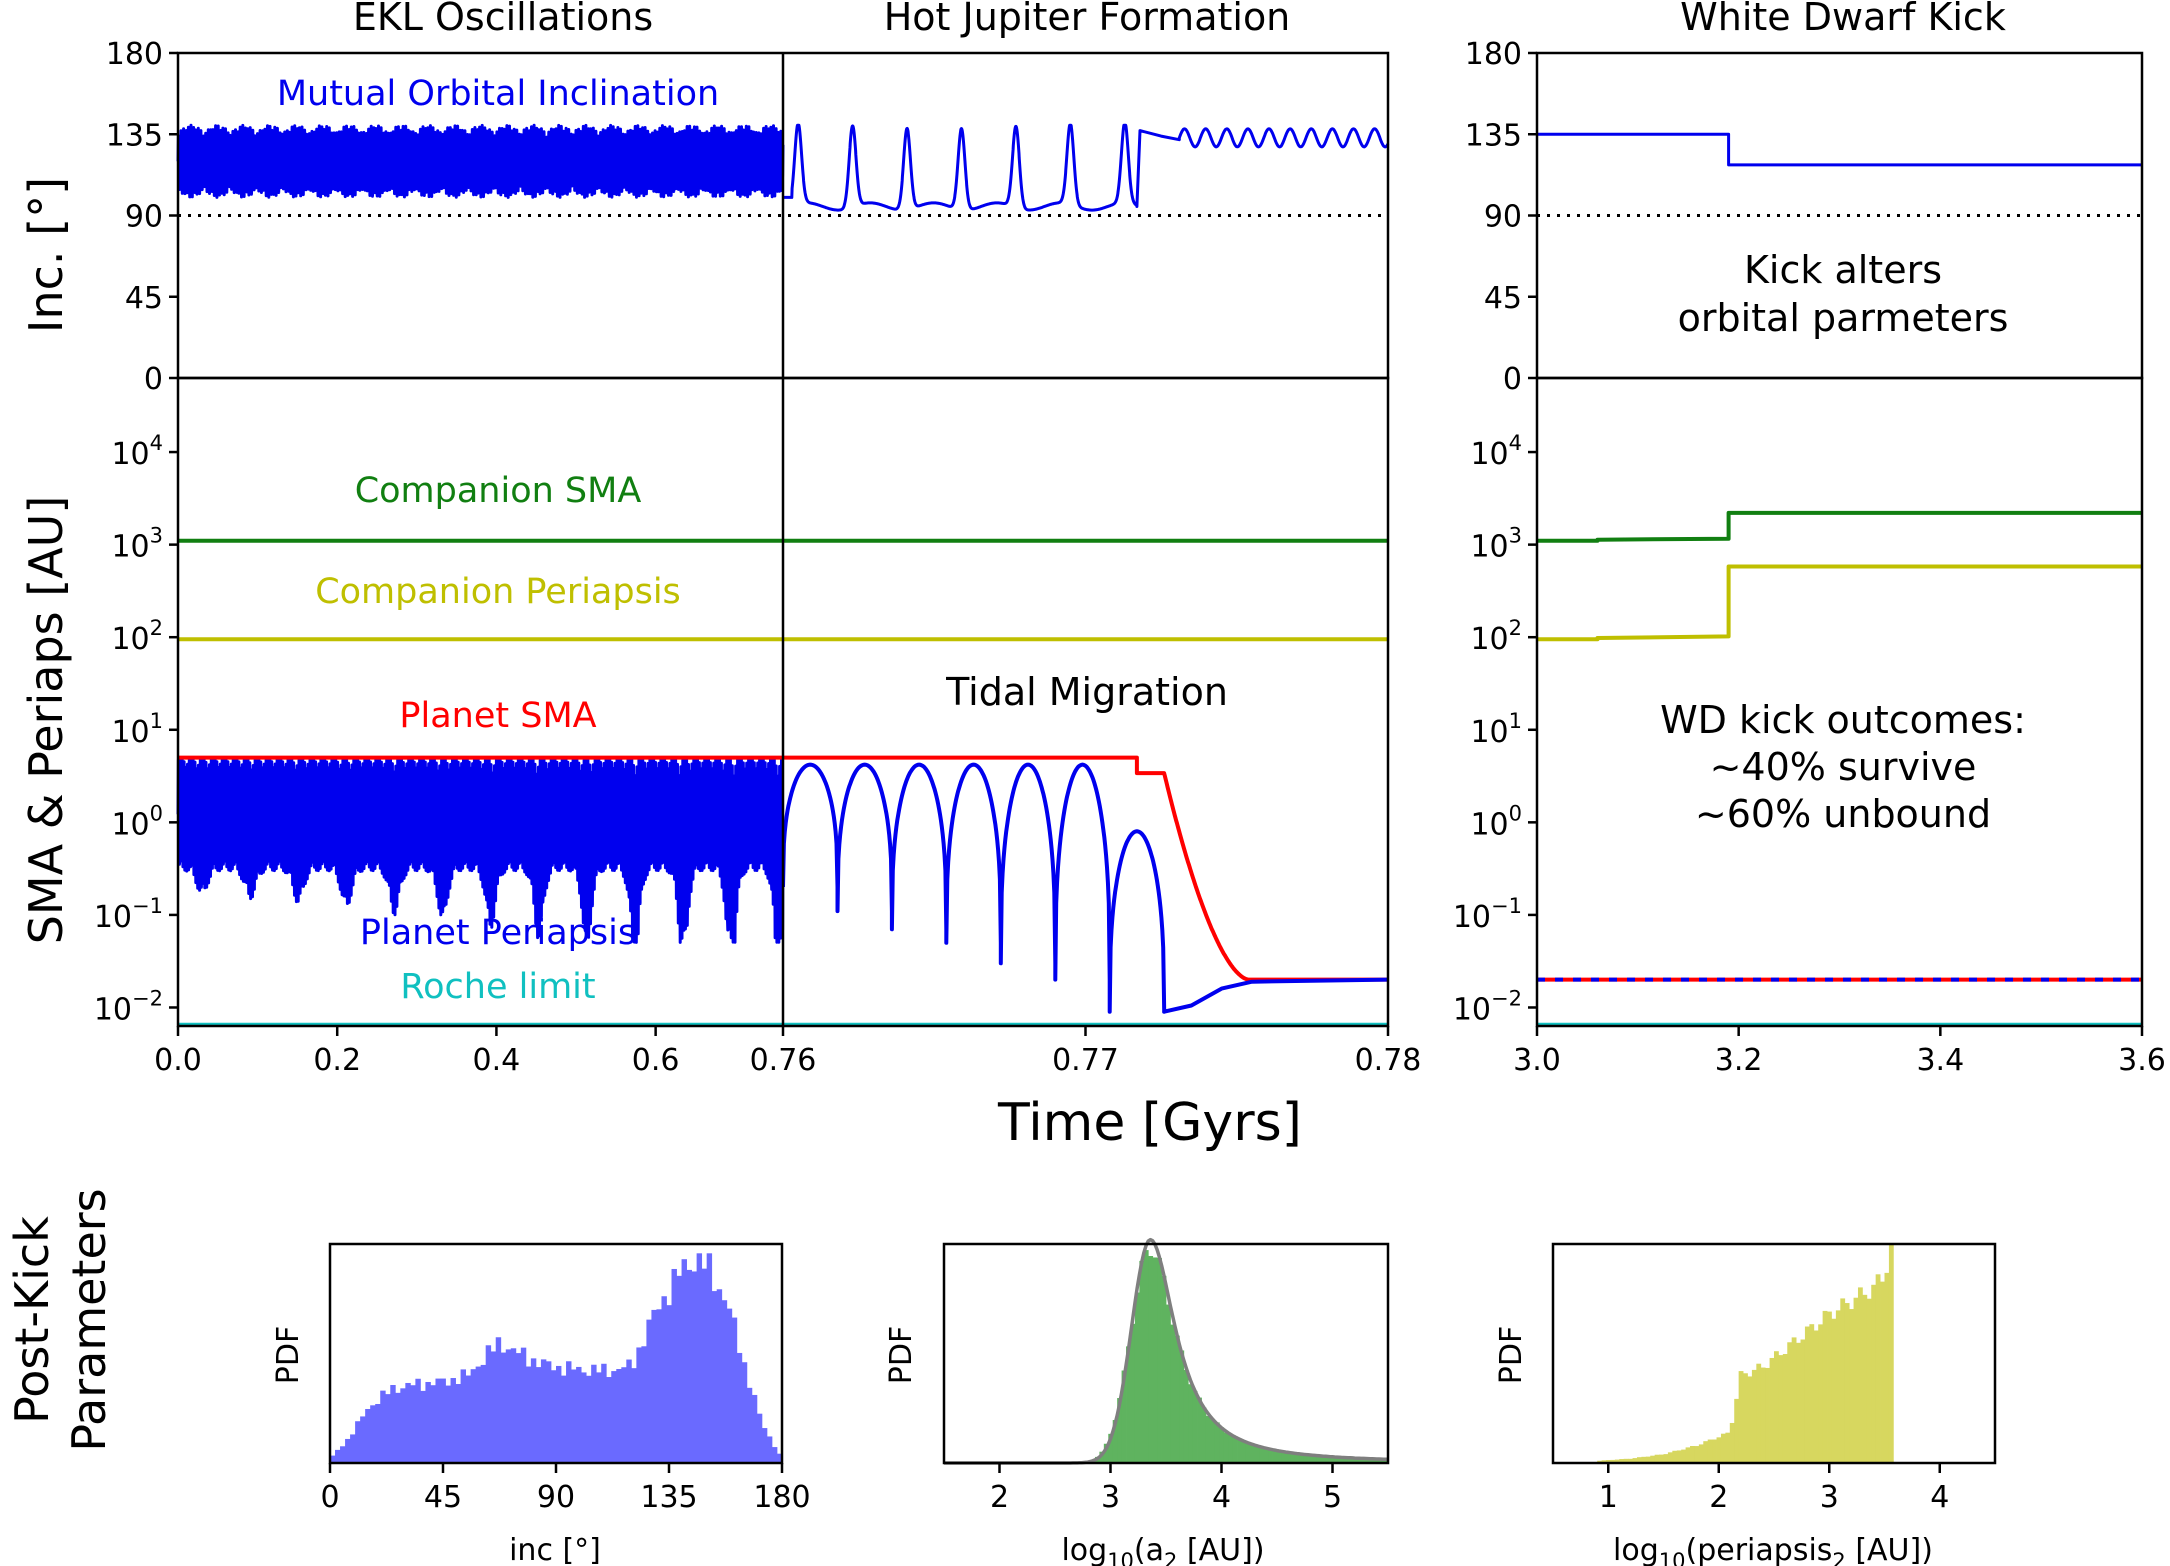 This screenshot has width=2170, height=1566. What do you see at coordinates (1388, 1060) in the screenshot?
I see `time-xtick-label: 0.78` at bounding box center [1388, 1060].